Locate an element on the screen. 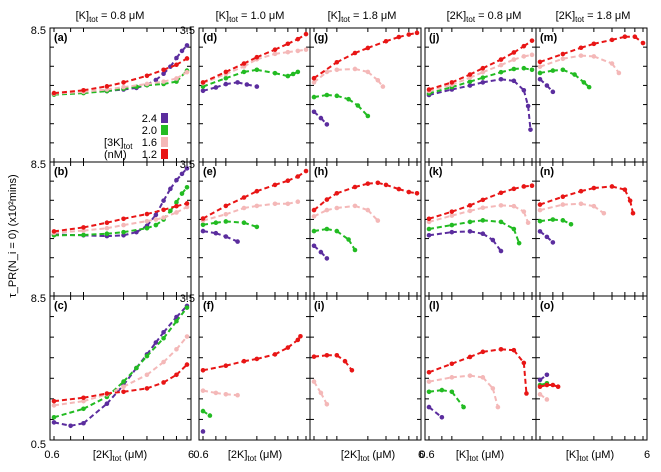 This screenshot has width=661, height=472. panel-label: (i) is located at coordinates (319, 306).